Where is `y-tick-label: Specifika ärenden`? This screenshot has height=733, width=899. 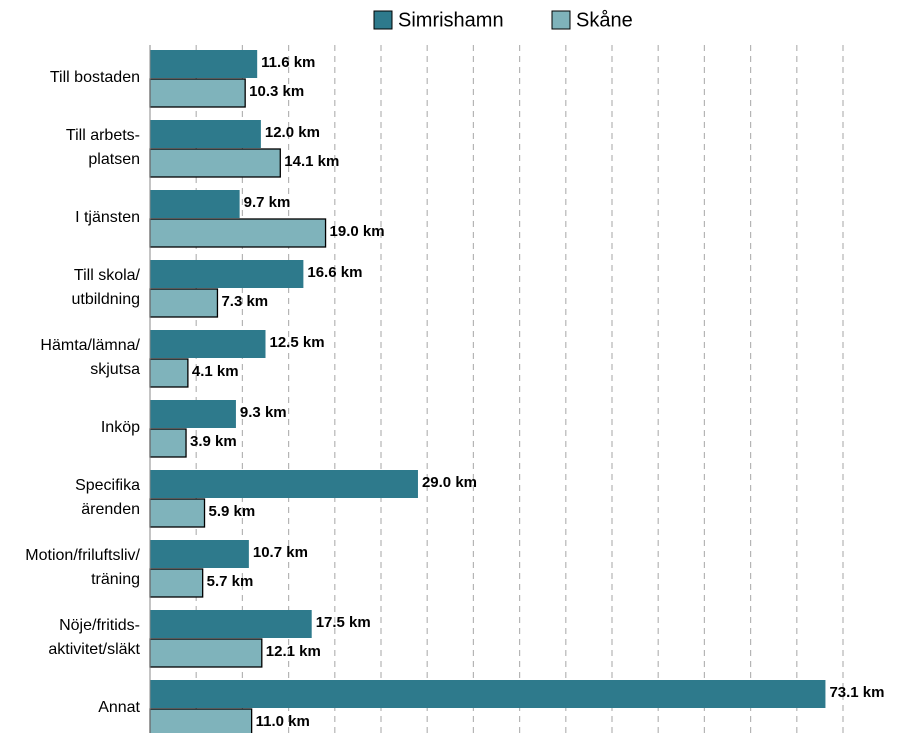
y-tick-label: Specifika ärenden is located at coordinates (107, 497).